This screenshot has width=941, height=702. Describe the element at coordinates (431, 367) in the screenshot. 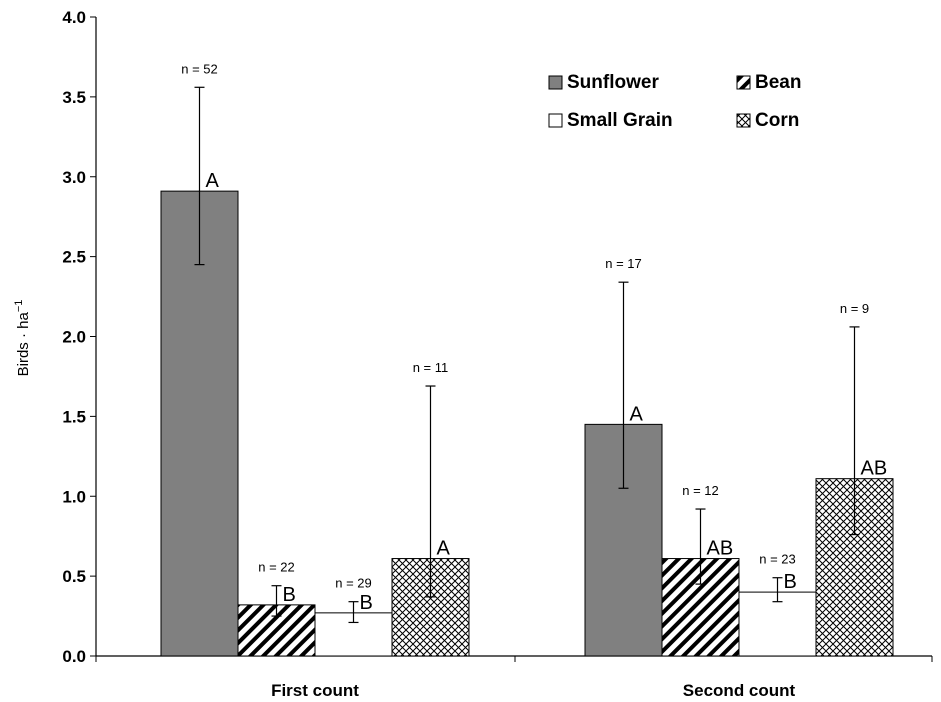

I see `sample-size-label: n = 11` at that location.